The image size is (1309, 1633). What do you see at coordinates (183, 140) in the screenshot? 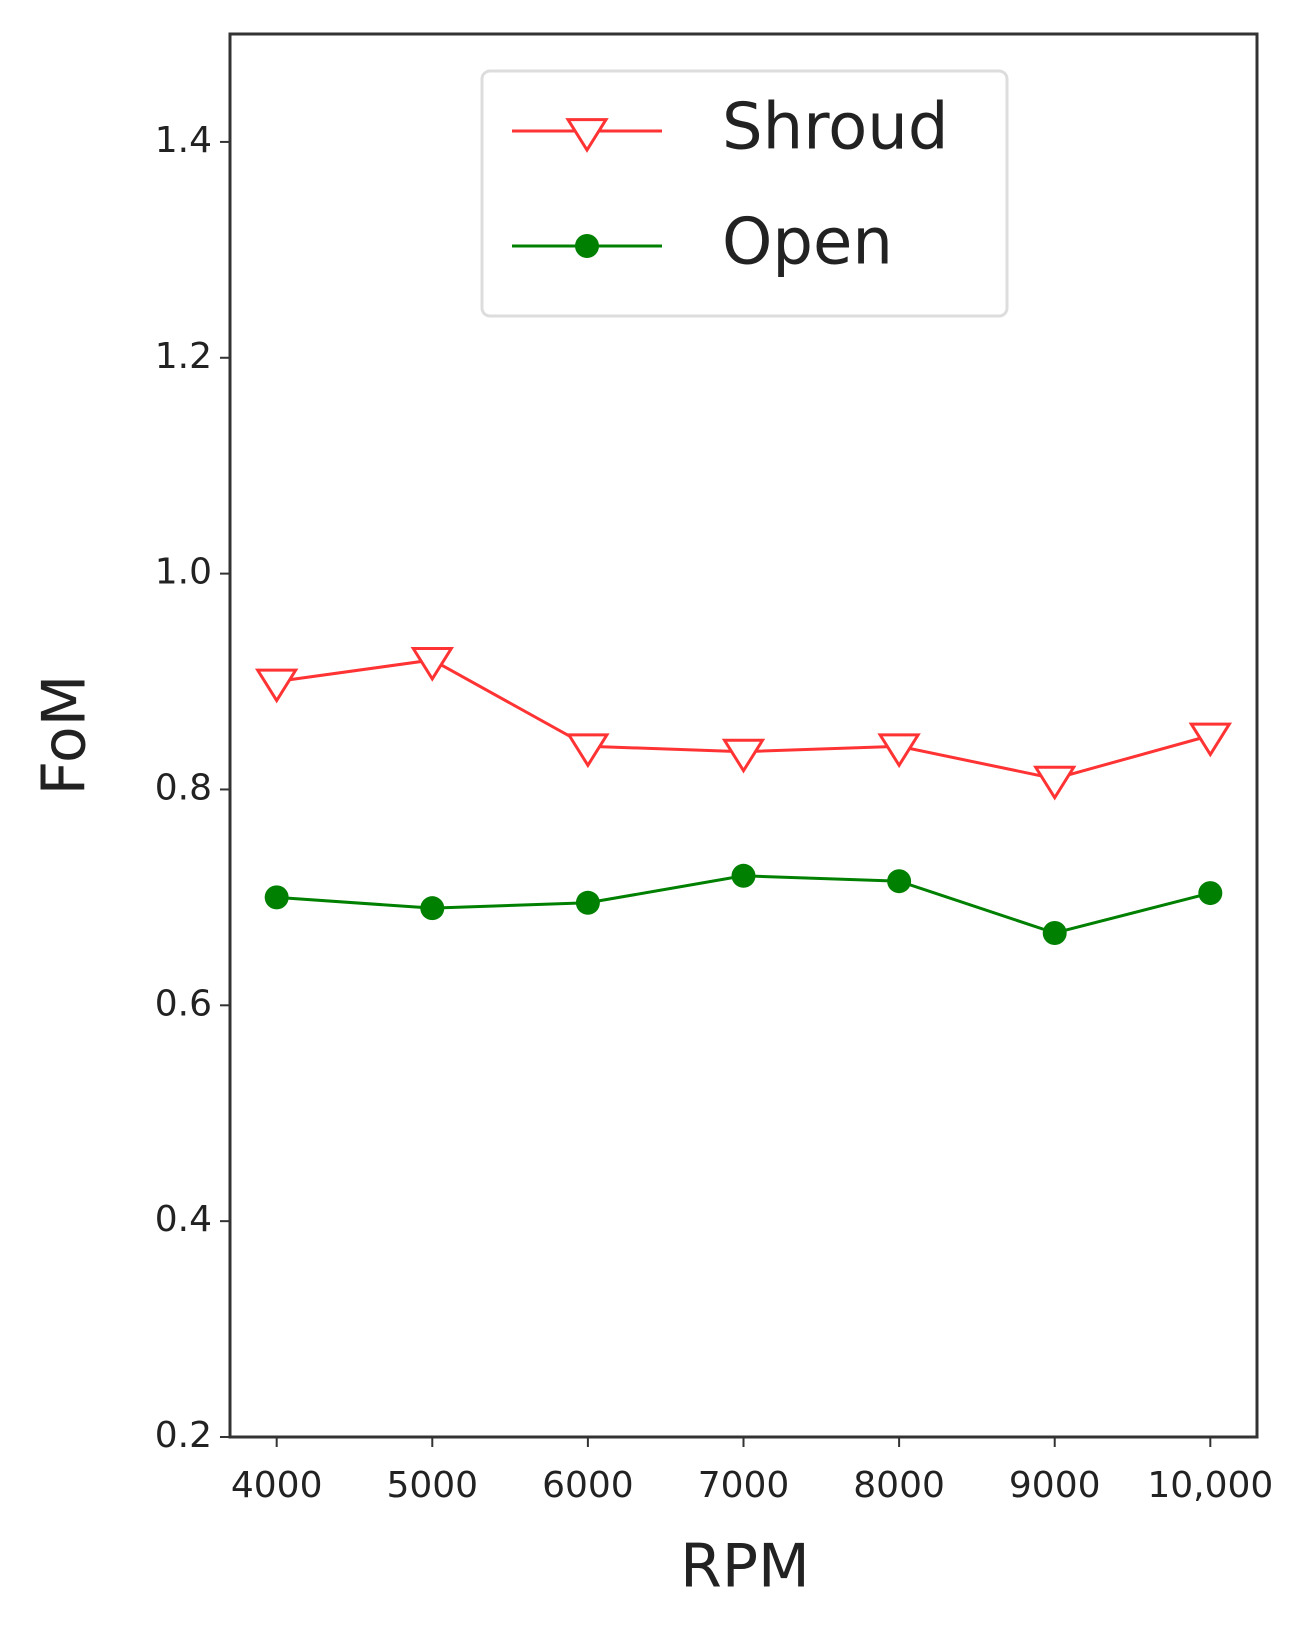
I see `y-tick-label: 1.4` at bounding box center [183, 140].